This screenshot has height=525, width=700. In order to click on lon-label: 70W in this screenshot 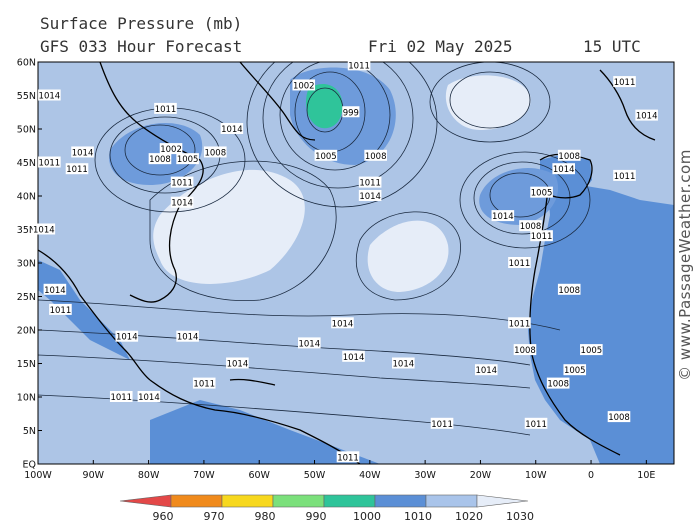, I will do `click(204, 475)`.